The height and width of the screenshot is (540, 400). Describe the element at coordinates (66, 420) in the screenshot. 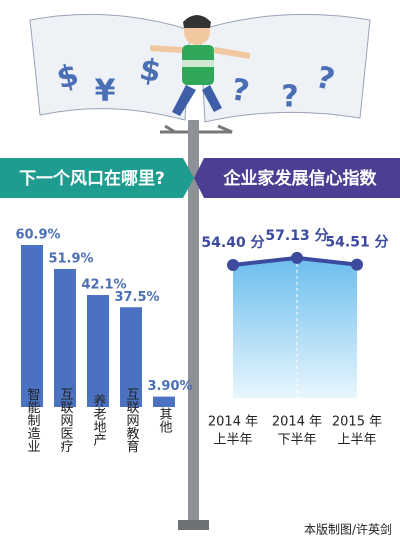

I see `category-label: 互联网医疗` at that location.